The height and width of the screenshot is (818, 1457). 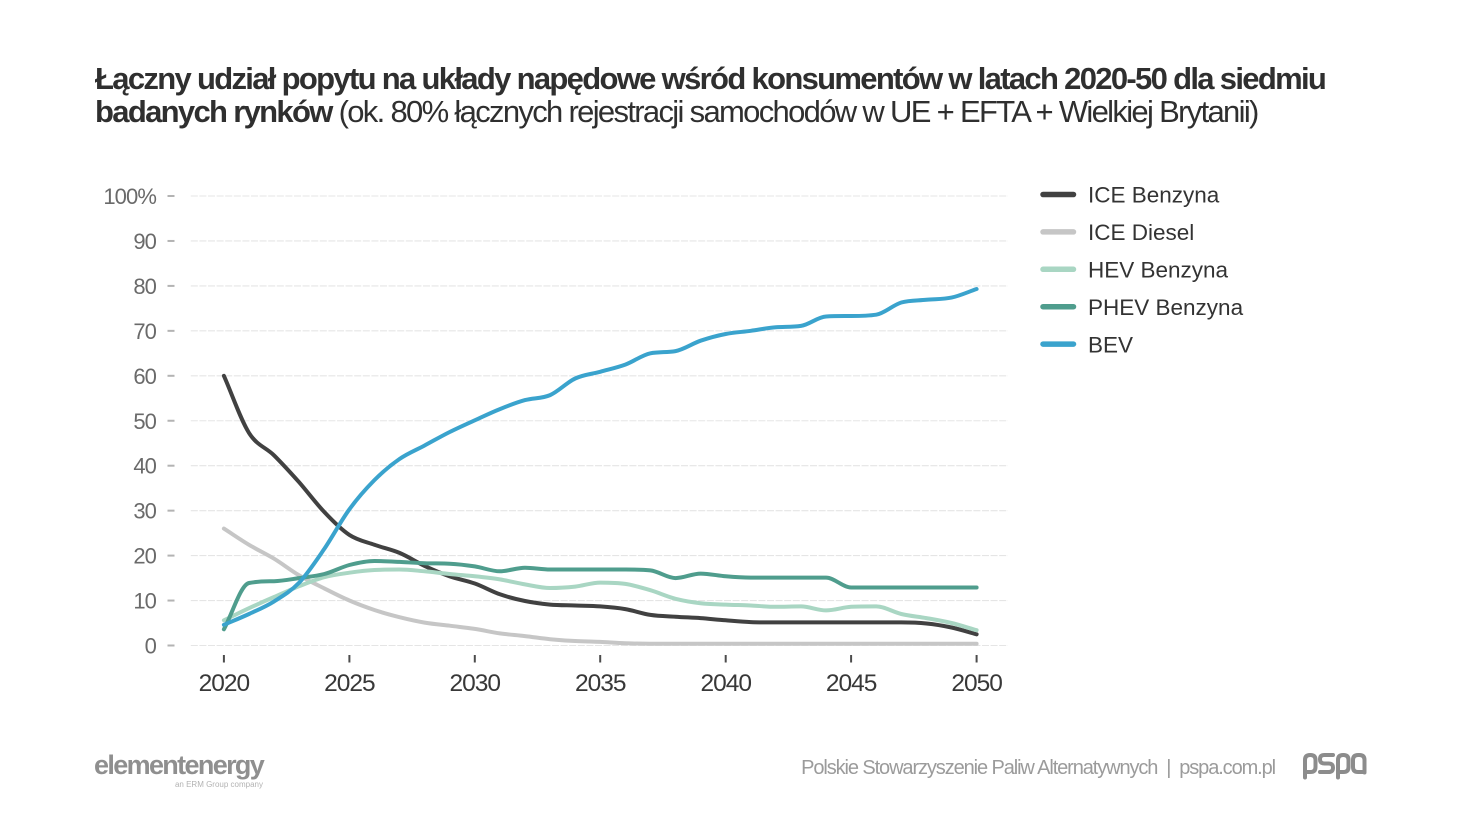 What do you see at coordinates (349, 683) in the screenshot?
I see `svg-text: 2025` at bounding box center [349, 683].